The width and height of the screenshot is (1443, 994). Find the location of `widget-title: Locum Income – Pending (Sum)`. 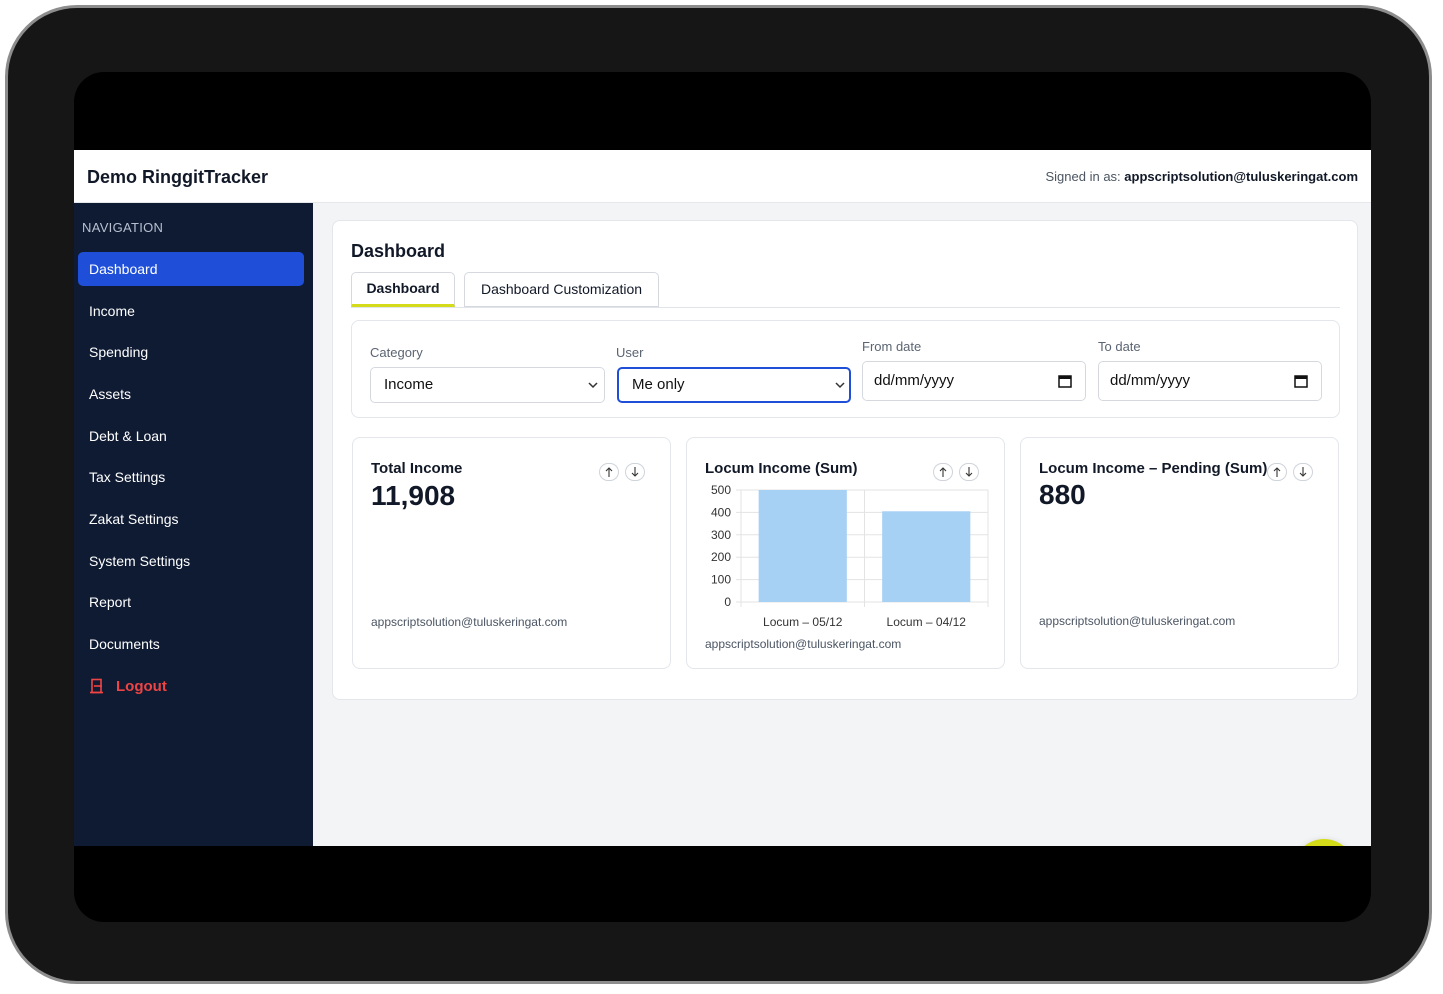

widget-title: Locum Income – Pending (Sum) is located at coordinates (1153, 468).